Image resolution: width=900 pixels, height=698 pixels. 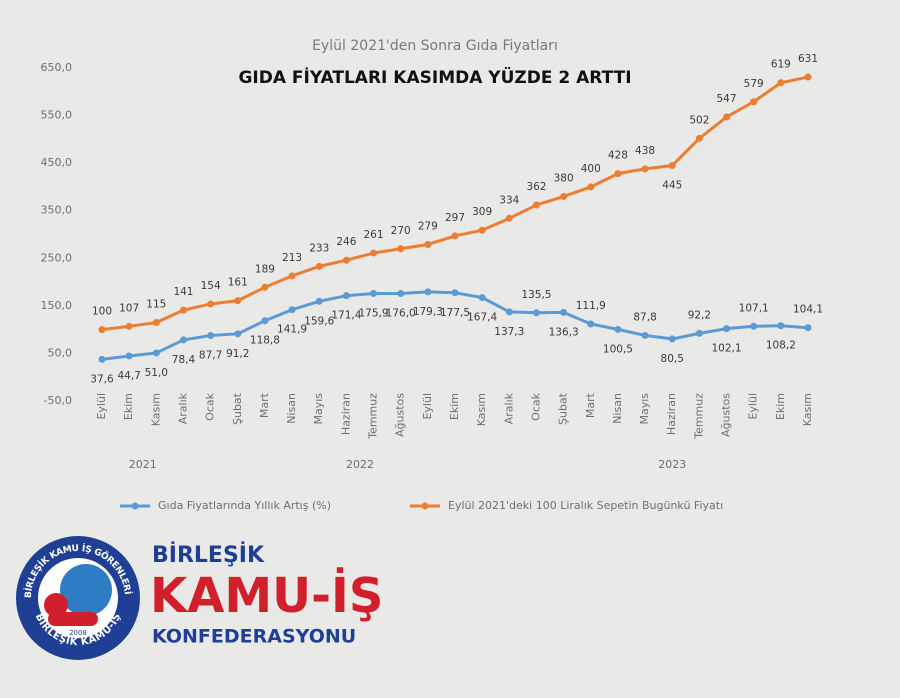 I want to click on data-label: 297, so click(x=455, y=218).